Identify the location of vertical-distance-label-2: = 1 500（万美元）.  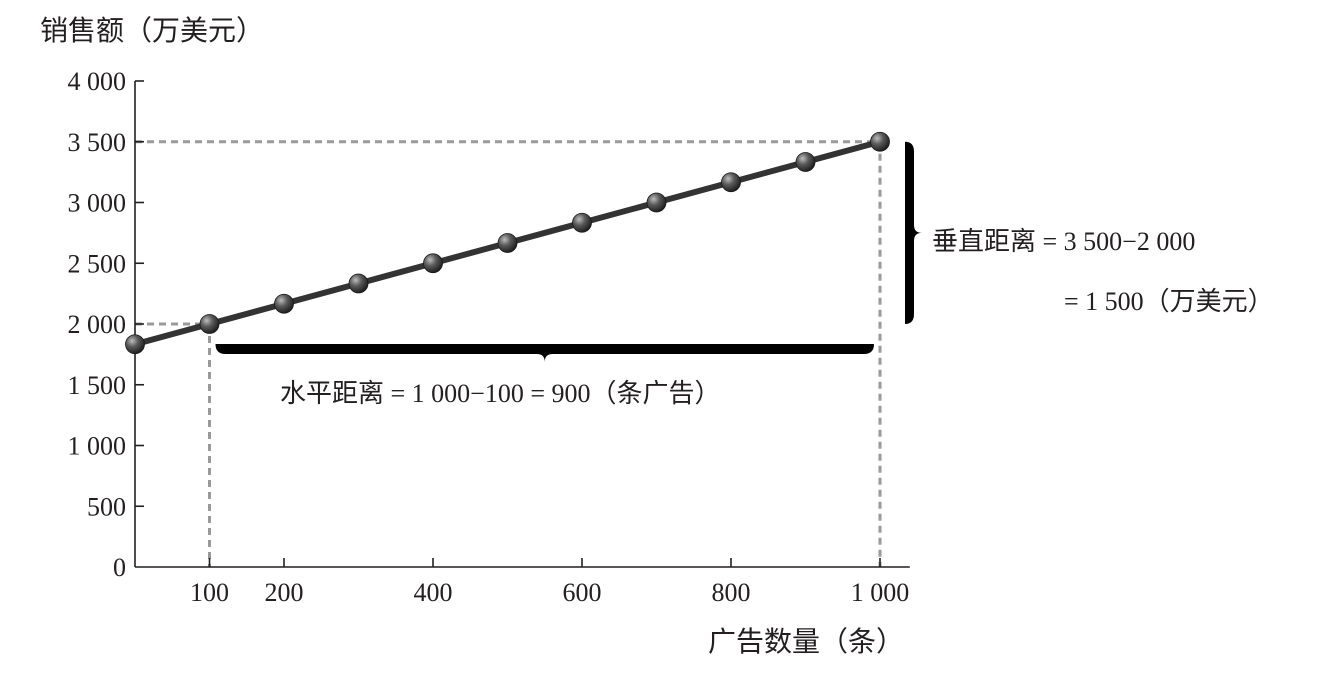
(1169, 301).